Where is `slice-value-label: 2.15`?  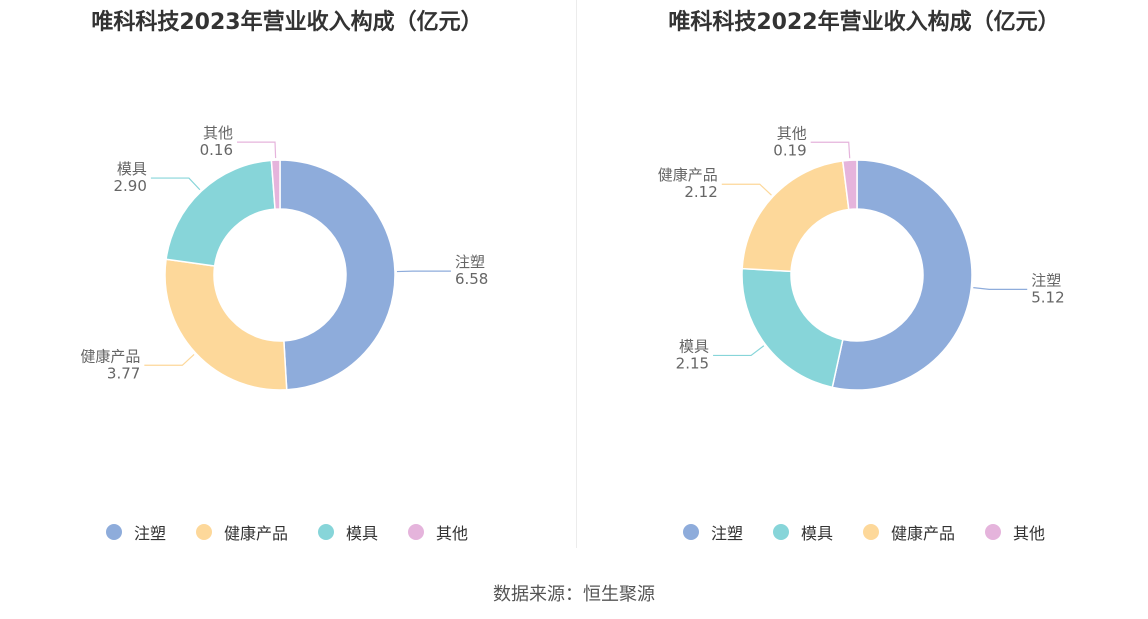 slice-value-label: 2.15 is located at coordinates (692, 363).